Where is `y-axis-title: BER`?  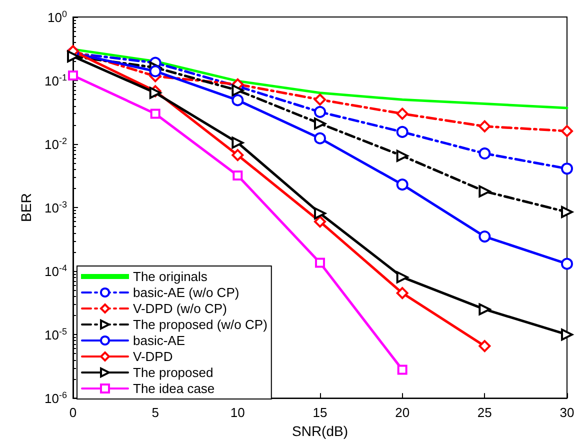
y-axis-title: BER is located at coordinates (26, 207).